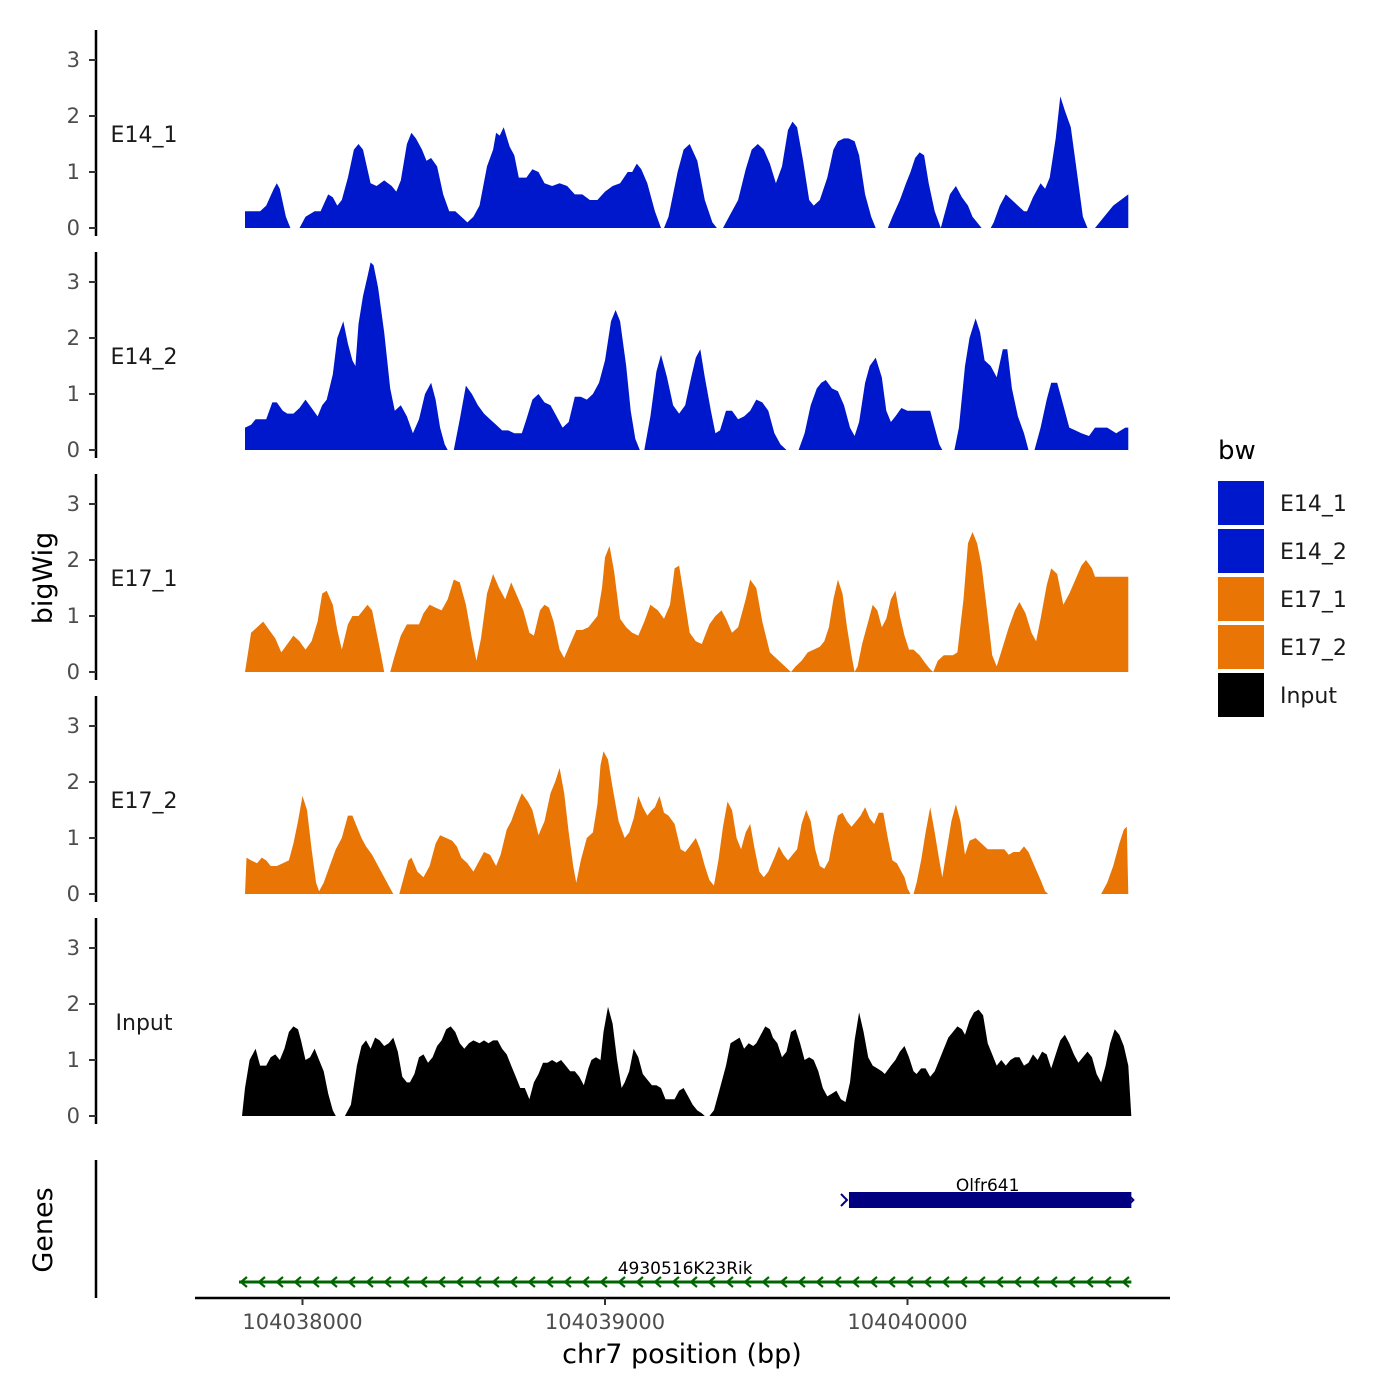  I want to click on x-tick-label: 104039000, so click(605, 1322).